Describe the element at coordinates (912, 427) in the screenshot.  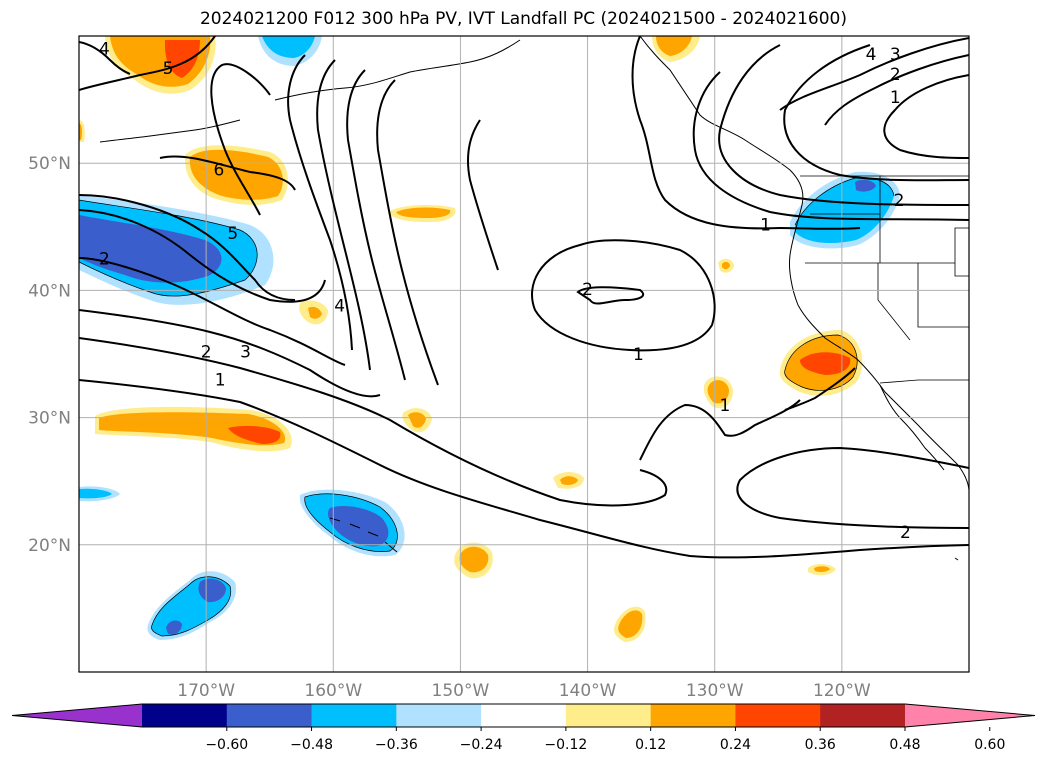
I see `baja-coast` at that location.